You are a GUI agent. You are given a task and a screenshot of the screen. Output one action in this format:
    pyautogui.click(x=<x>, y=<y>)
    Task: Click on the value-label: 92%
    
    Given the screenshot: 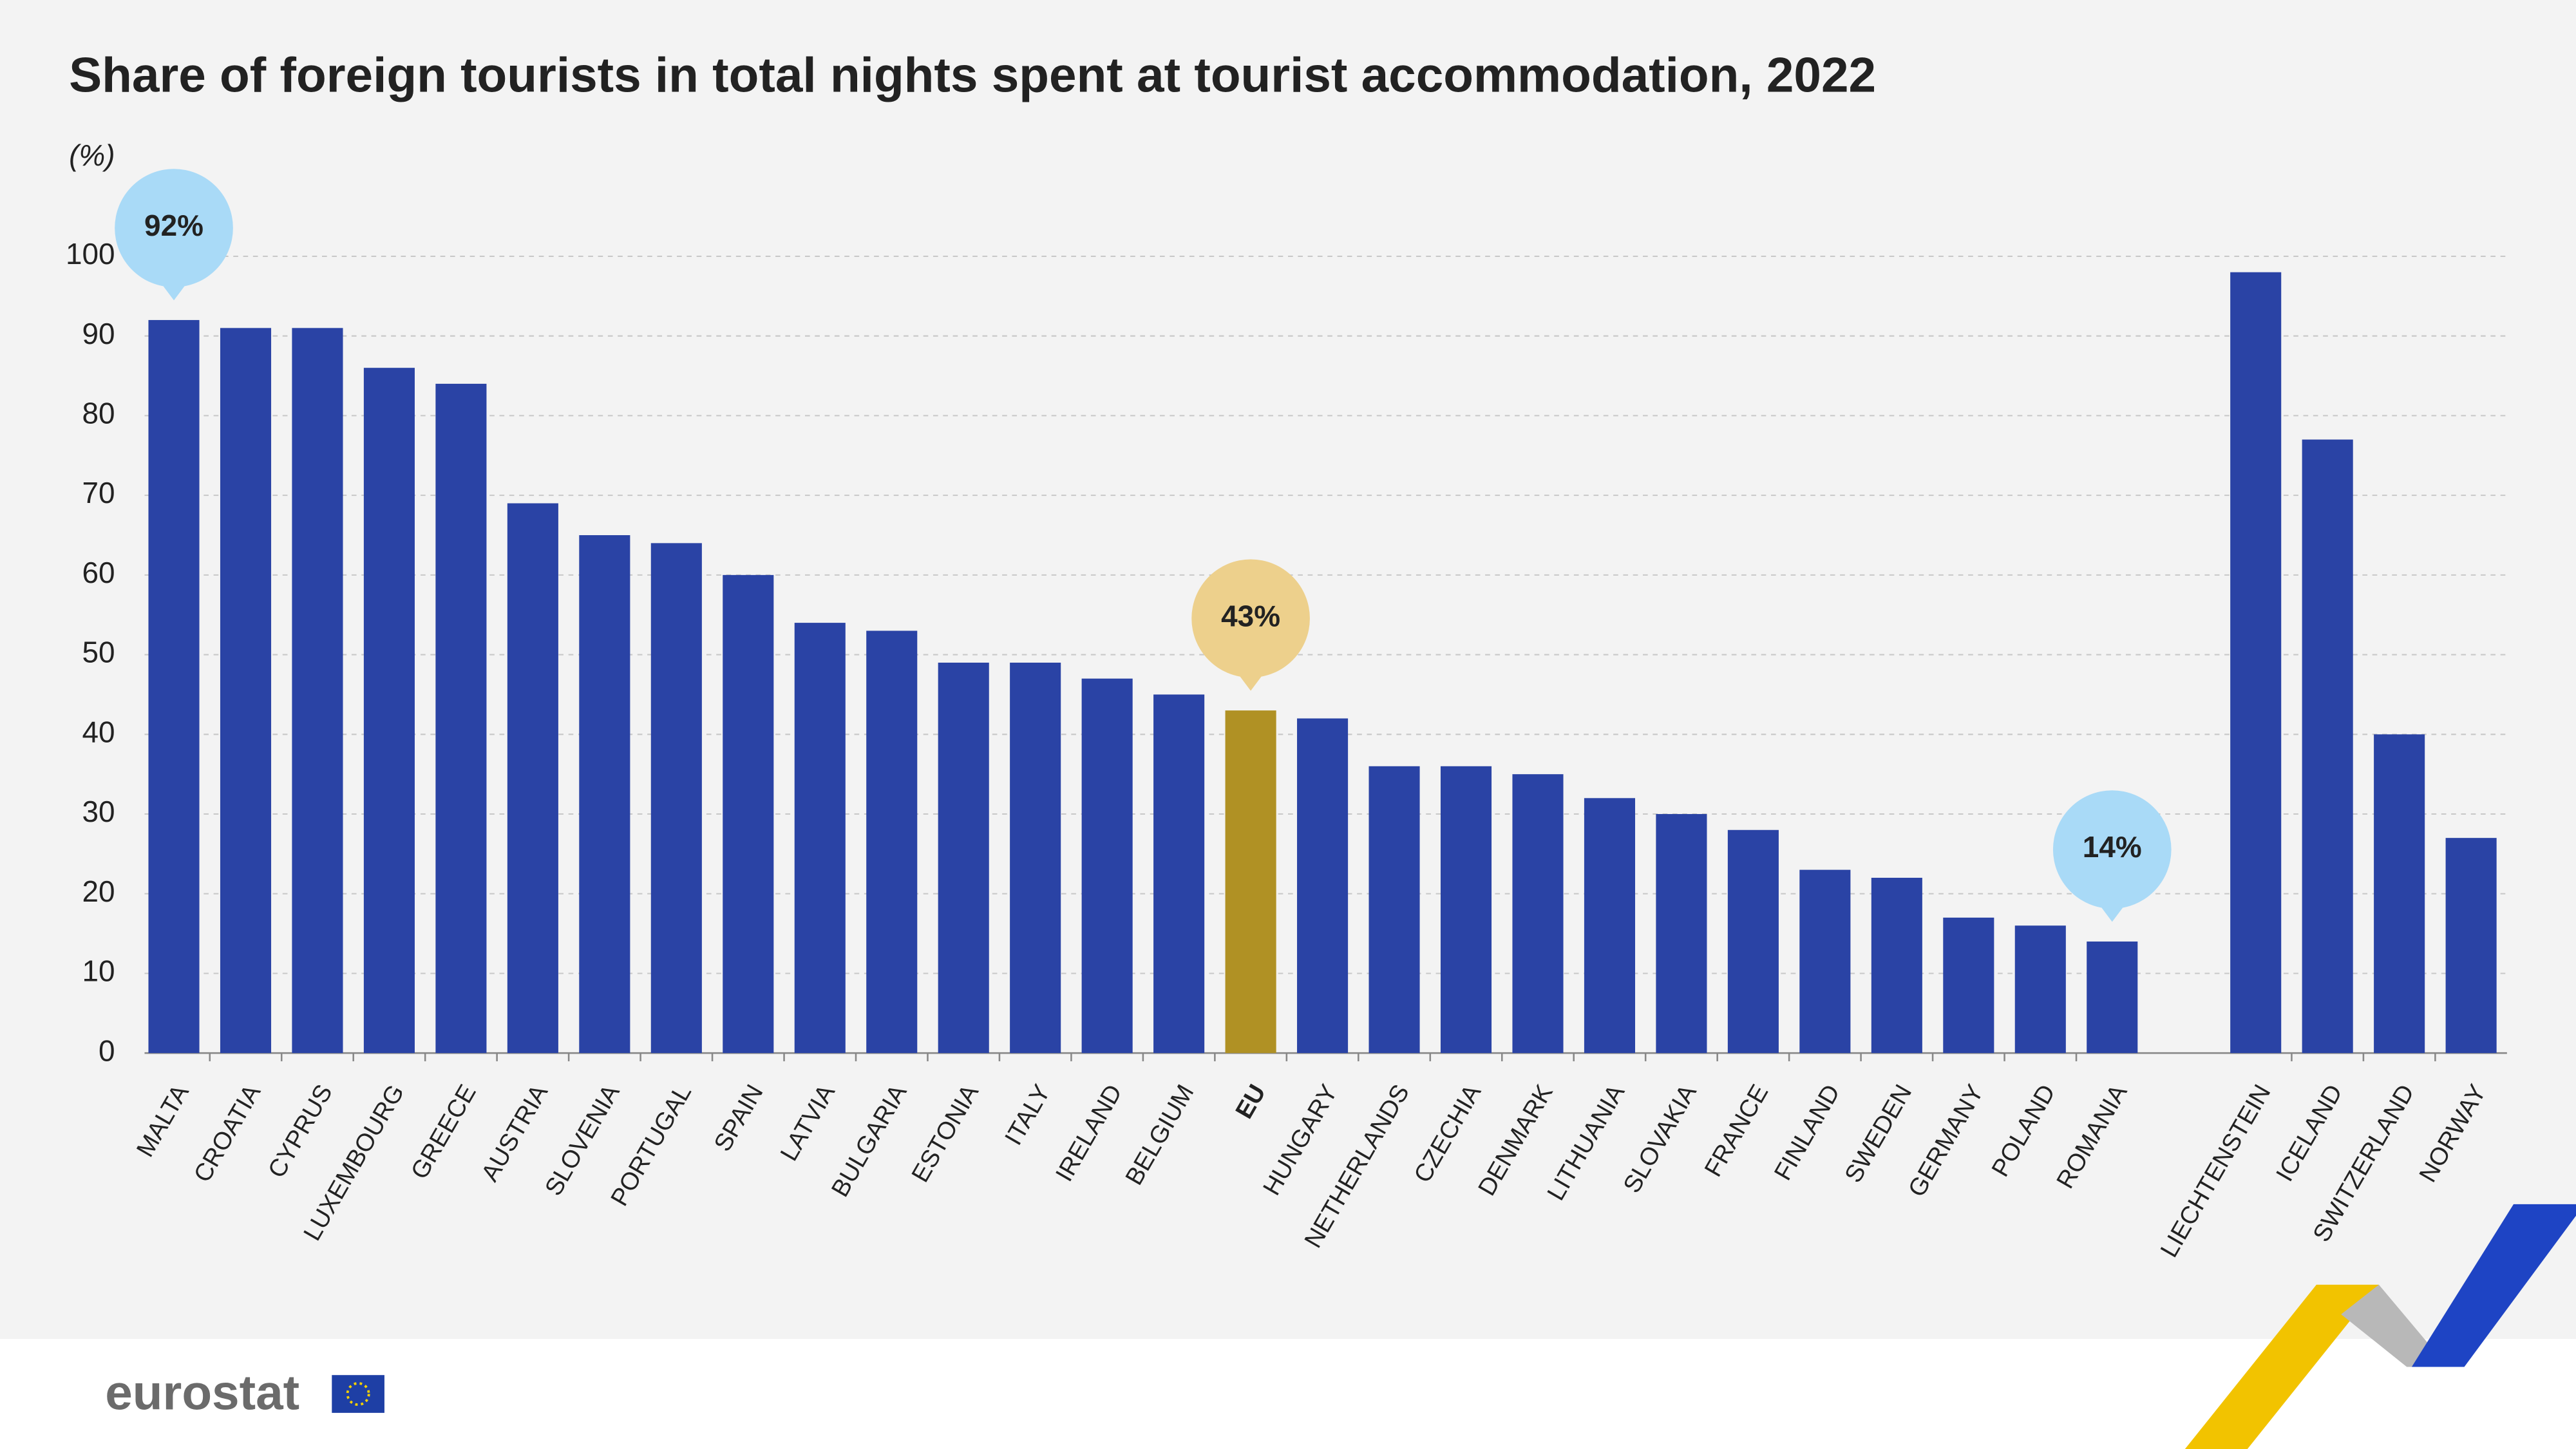 What is the action you would take?
    pyautogui.click(x=174, y=225)
    